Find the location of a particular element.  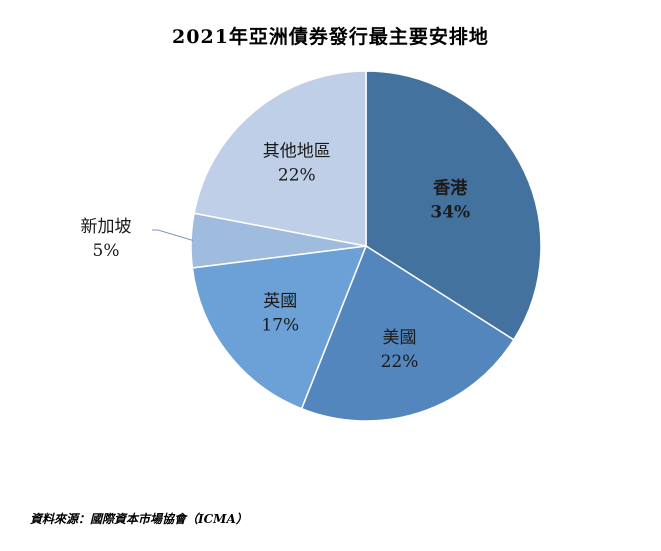

slice-value-2: 17% is located at coordinates (280, 326).